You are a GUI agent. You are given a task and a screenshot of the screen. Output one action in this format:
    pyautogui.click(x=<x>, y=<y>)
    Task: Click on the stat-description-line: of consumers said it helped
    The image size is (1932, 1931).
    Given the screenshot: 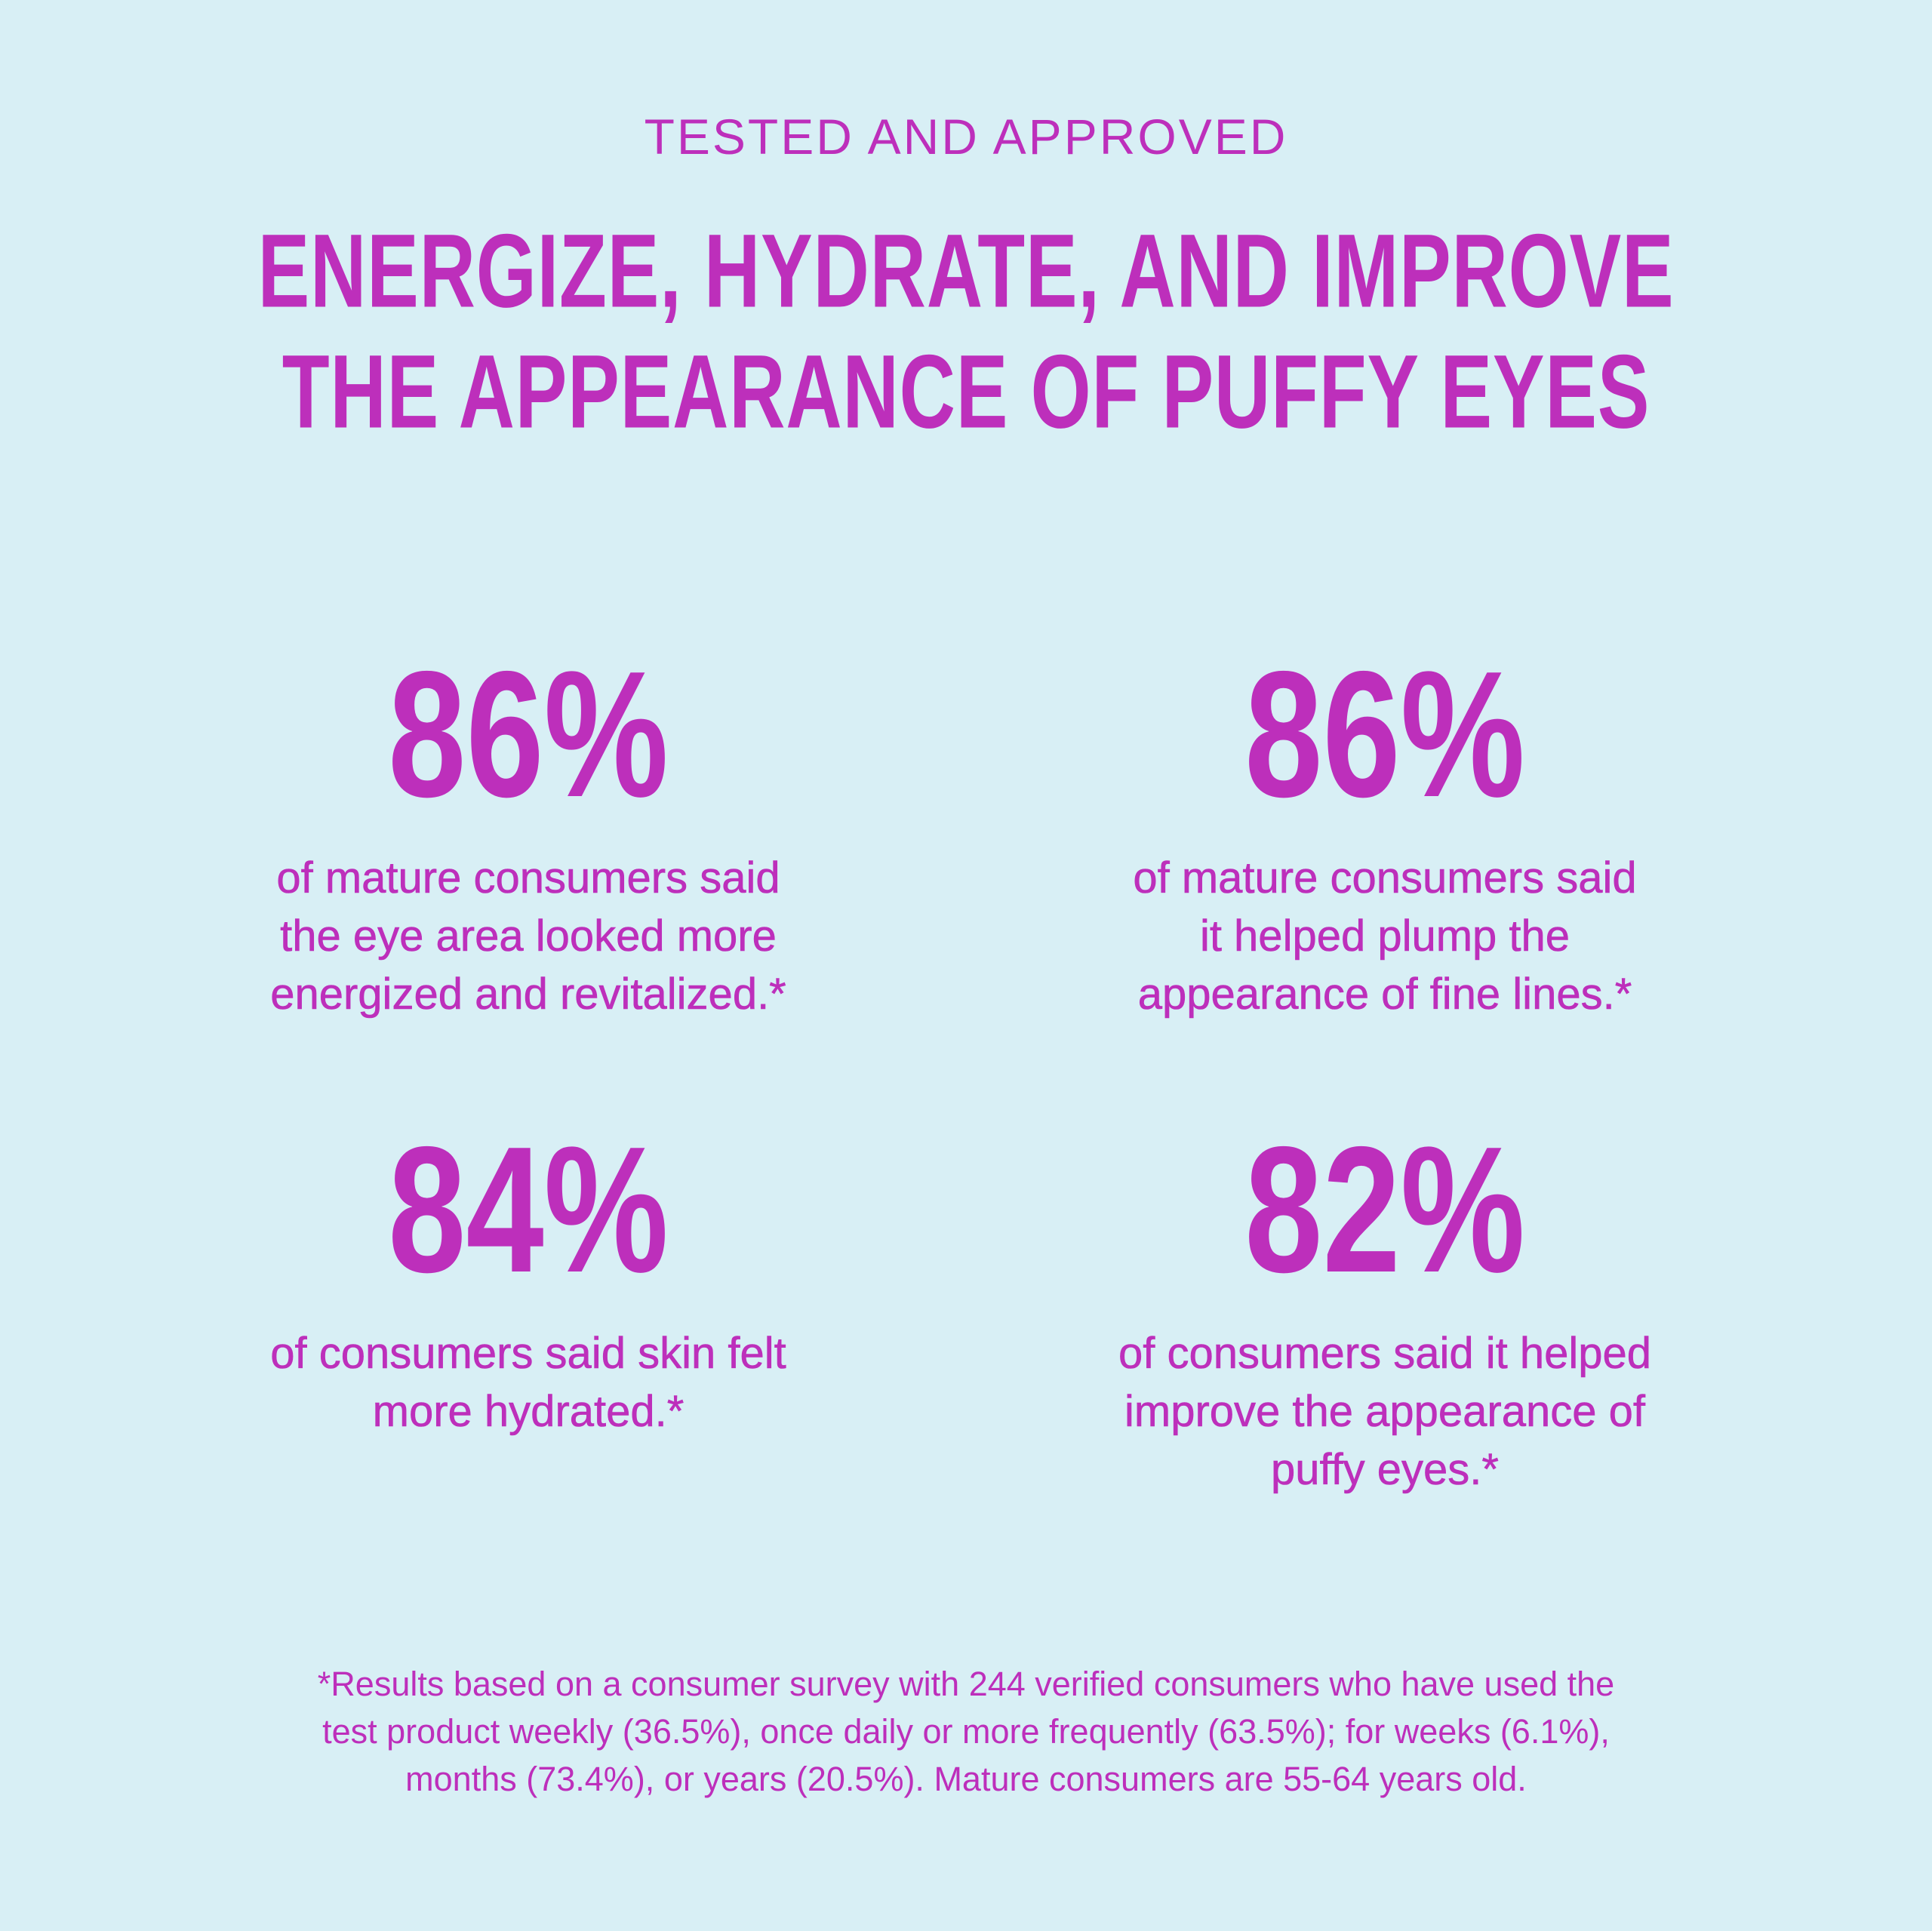 What is the action you would take?
    pyautogui.click(x=1385, y=1354)
    